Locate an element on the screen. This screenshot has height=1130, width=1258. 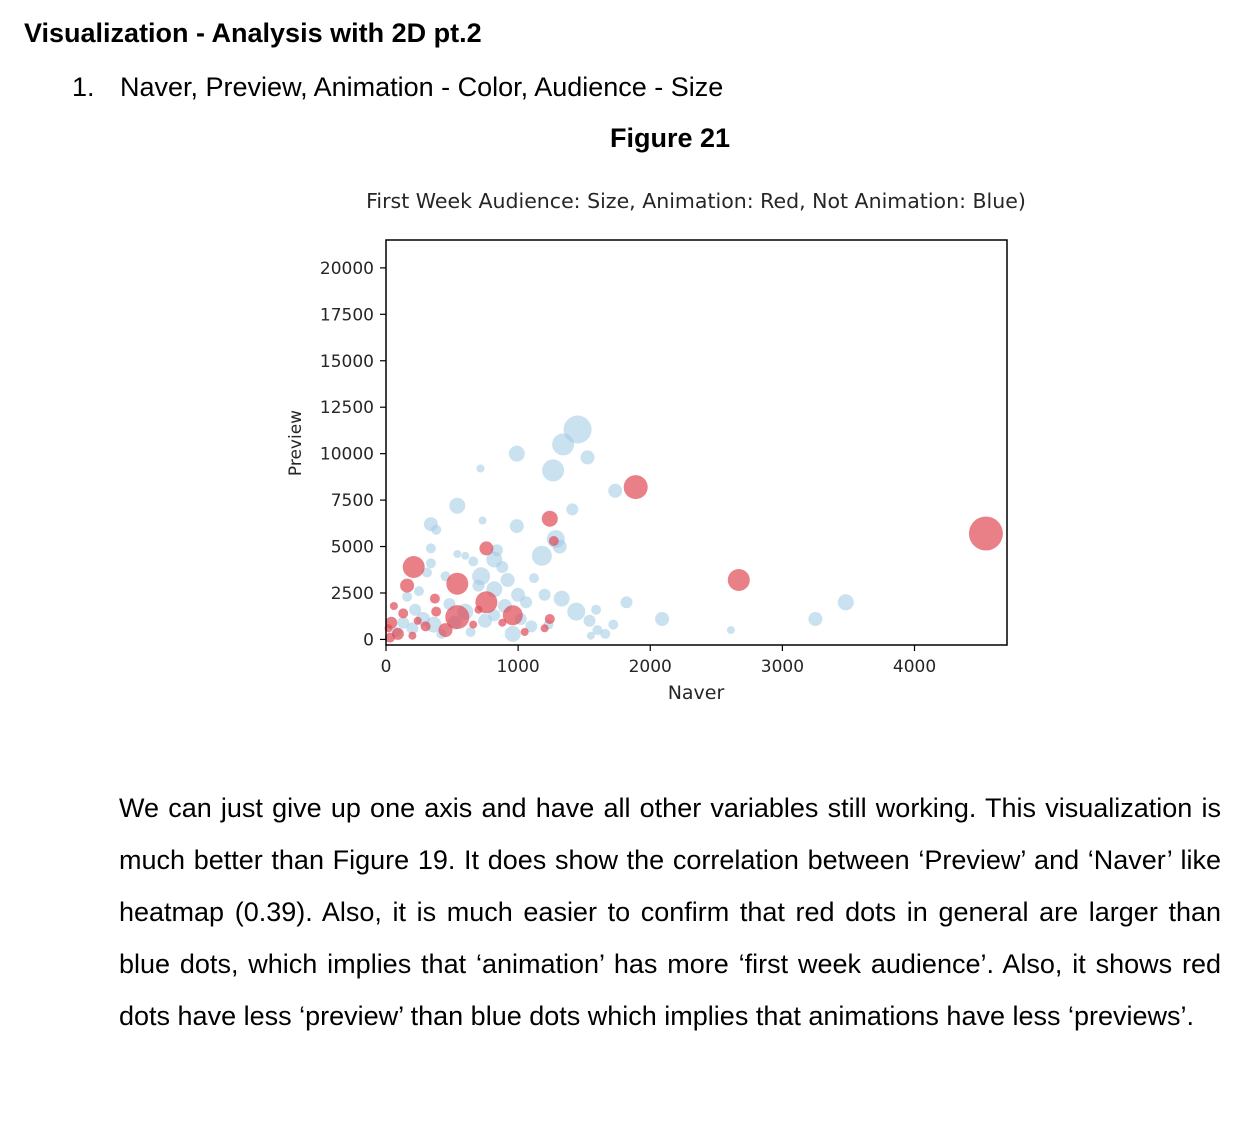
x-axis: 0 1000 2000 3000 4000 is located at coordinates (658, 661).